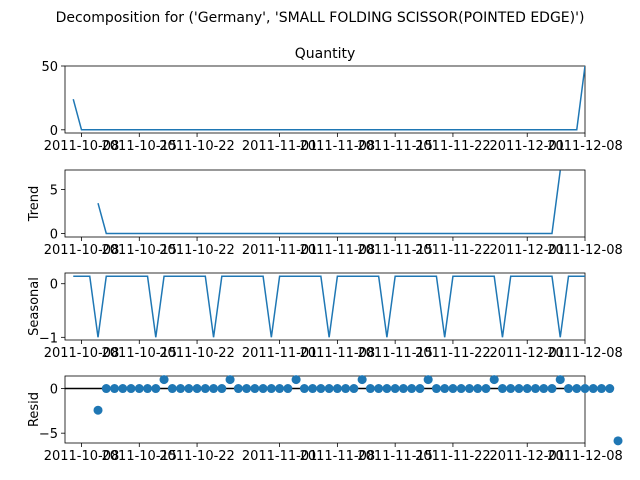 This screenshot has height=480, width=640. I want to click on resid-x-tick-label: 2011-10-22, so click(197, 456).